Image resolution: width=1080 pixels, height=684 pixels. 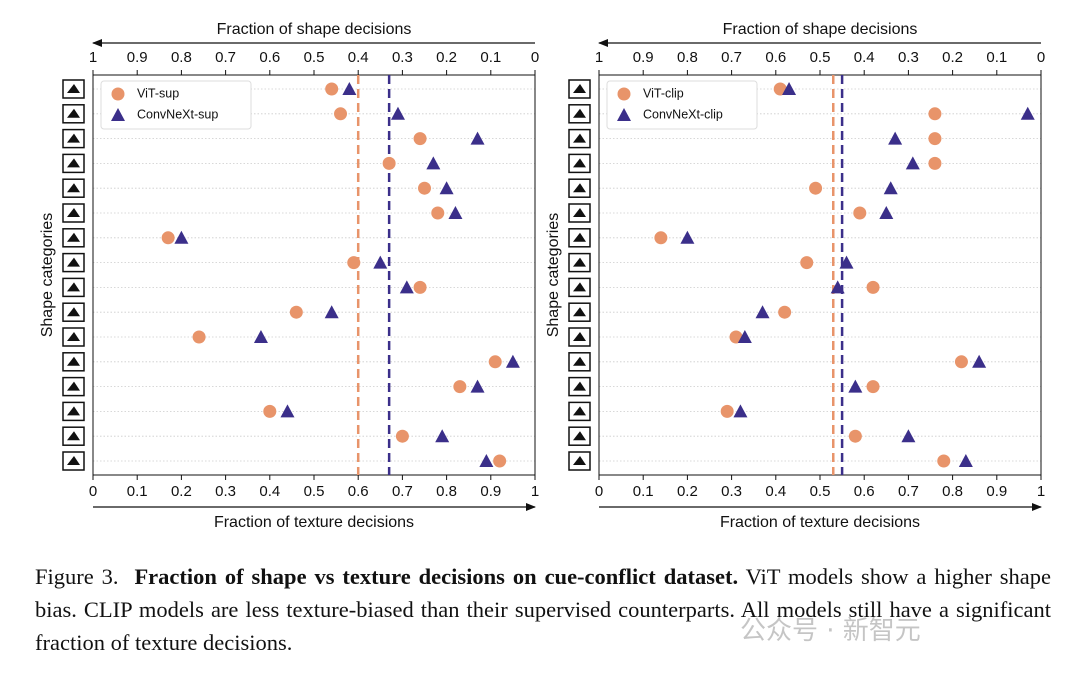 What do you see at coordinates (683, 114) in the screenshot?
I see `legend-label: ConvNeXt-clip` at bounding box center [683, 114].